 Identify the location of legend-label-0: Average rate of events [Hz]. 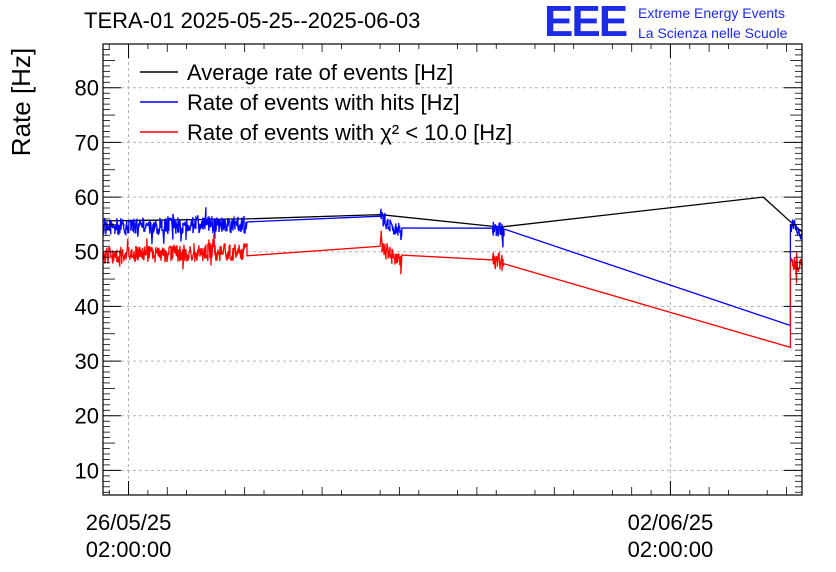
(320, 72).